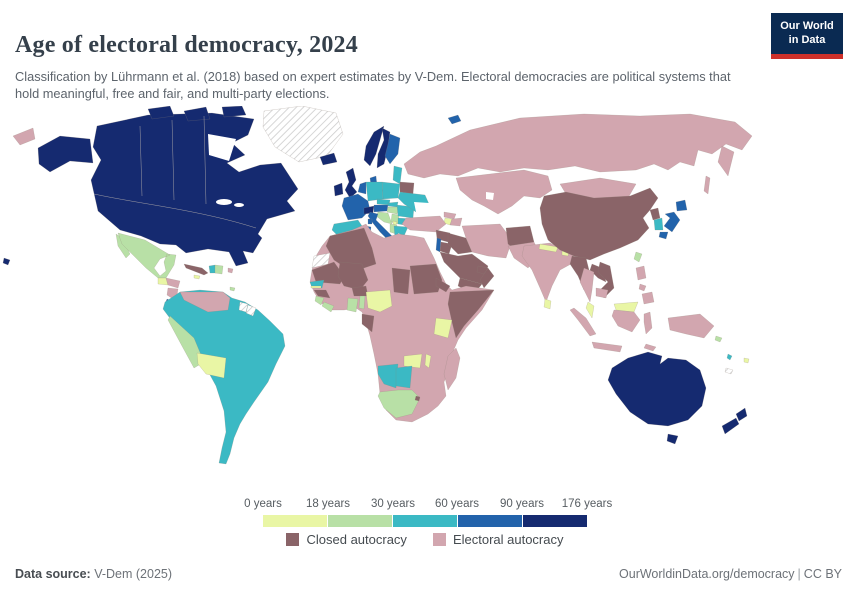 The width and height of the screenshot is (850, 600). Describe the element at coordinates (374, 146) in the screenshot. I see `map-region-norway` at that location.